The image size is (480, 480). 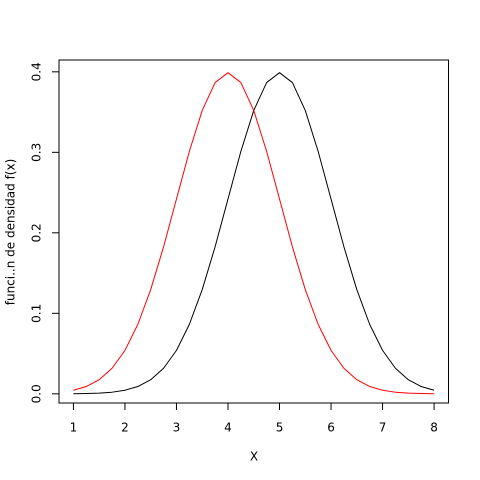 What do you see at coordinates (280, 428) in the screenshot?
I see `x-tick-label: 5` at bounding box center [280, 428].